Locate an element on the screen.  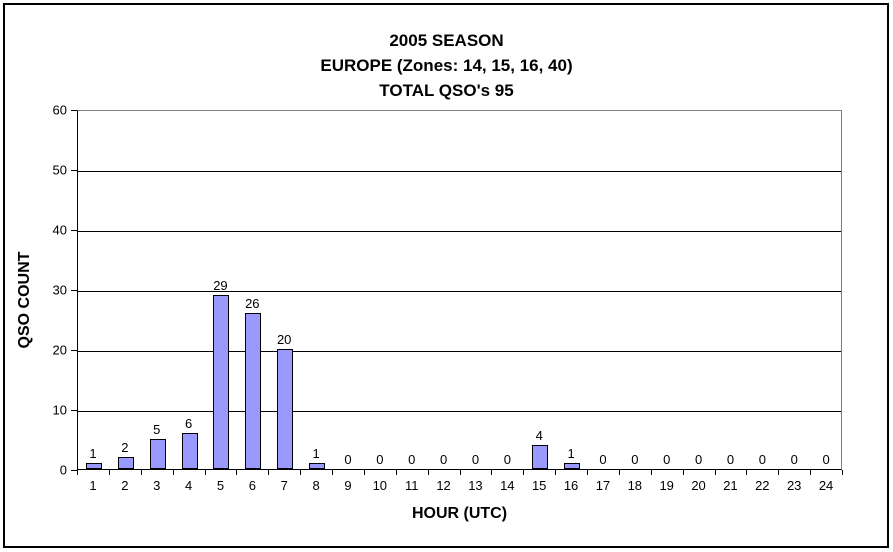
x-tick-label-20: 20 is located at coordinates (698, 485).